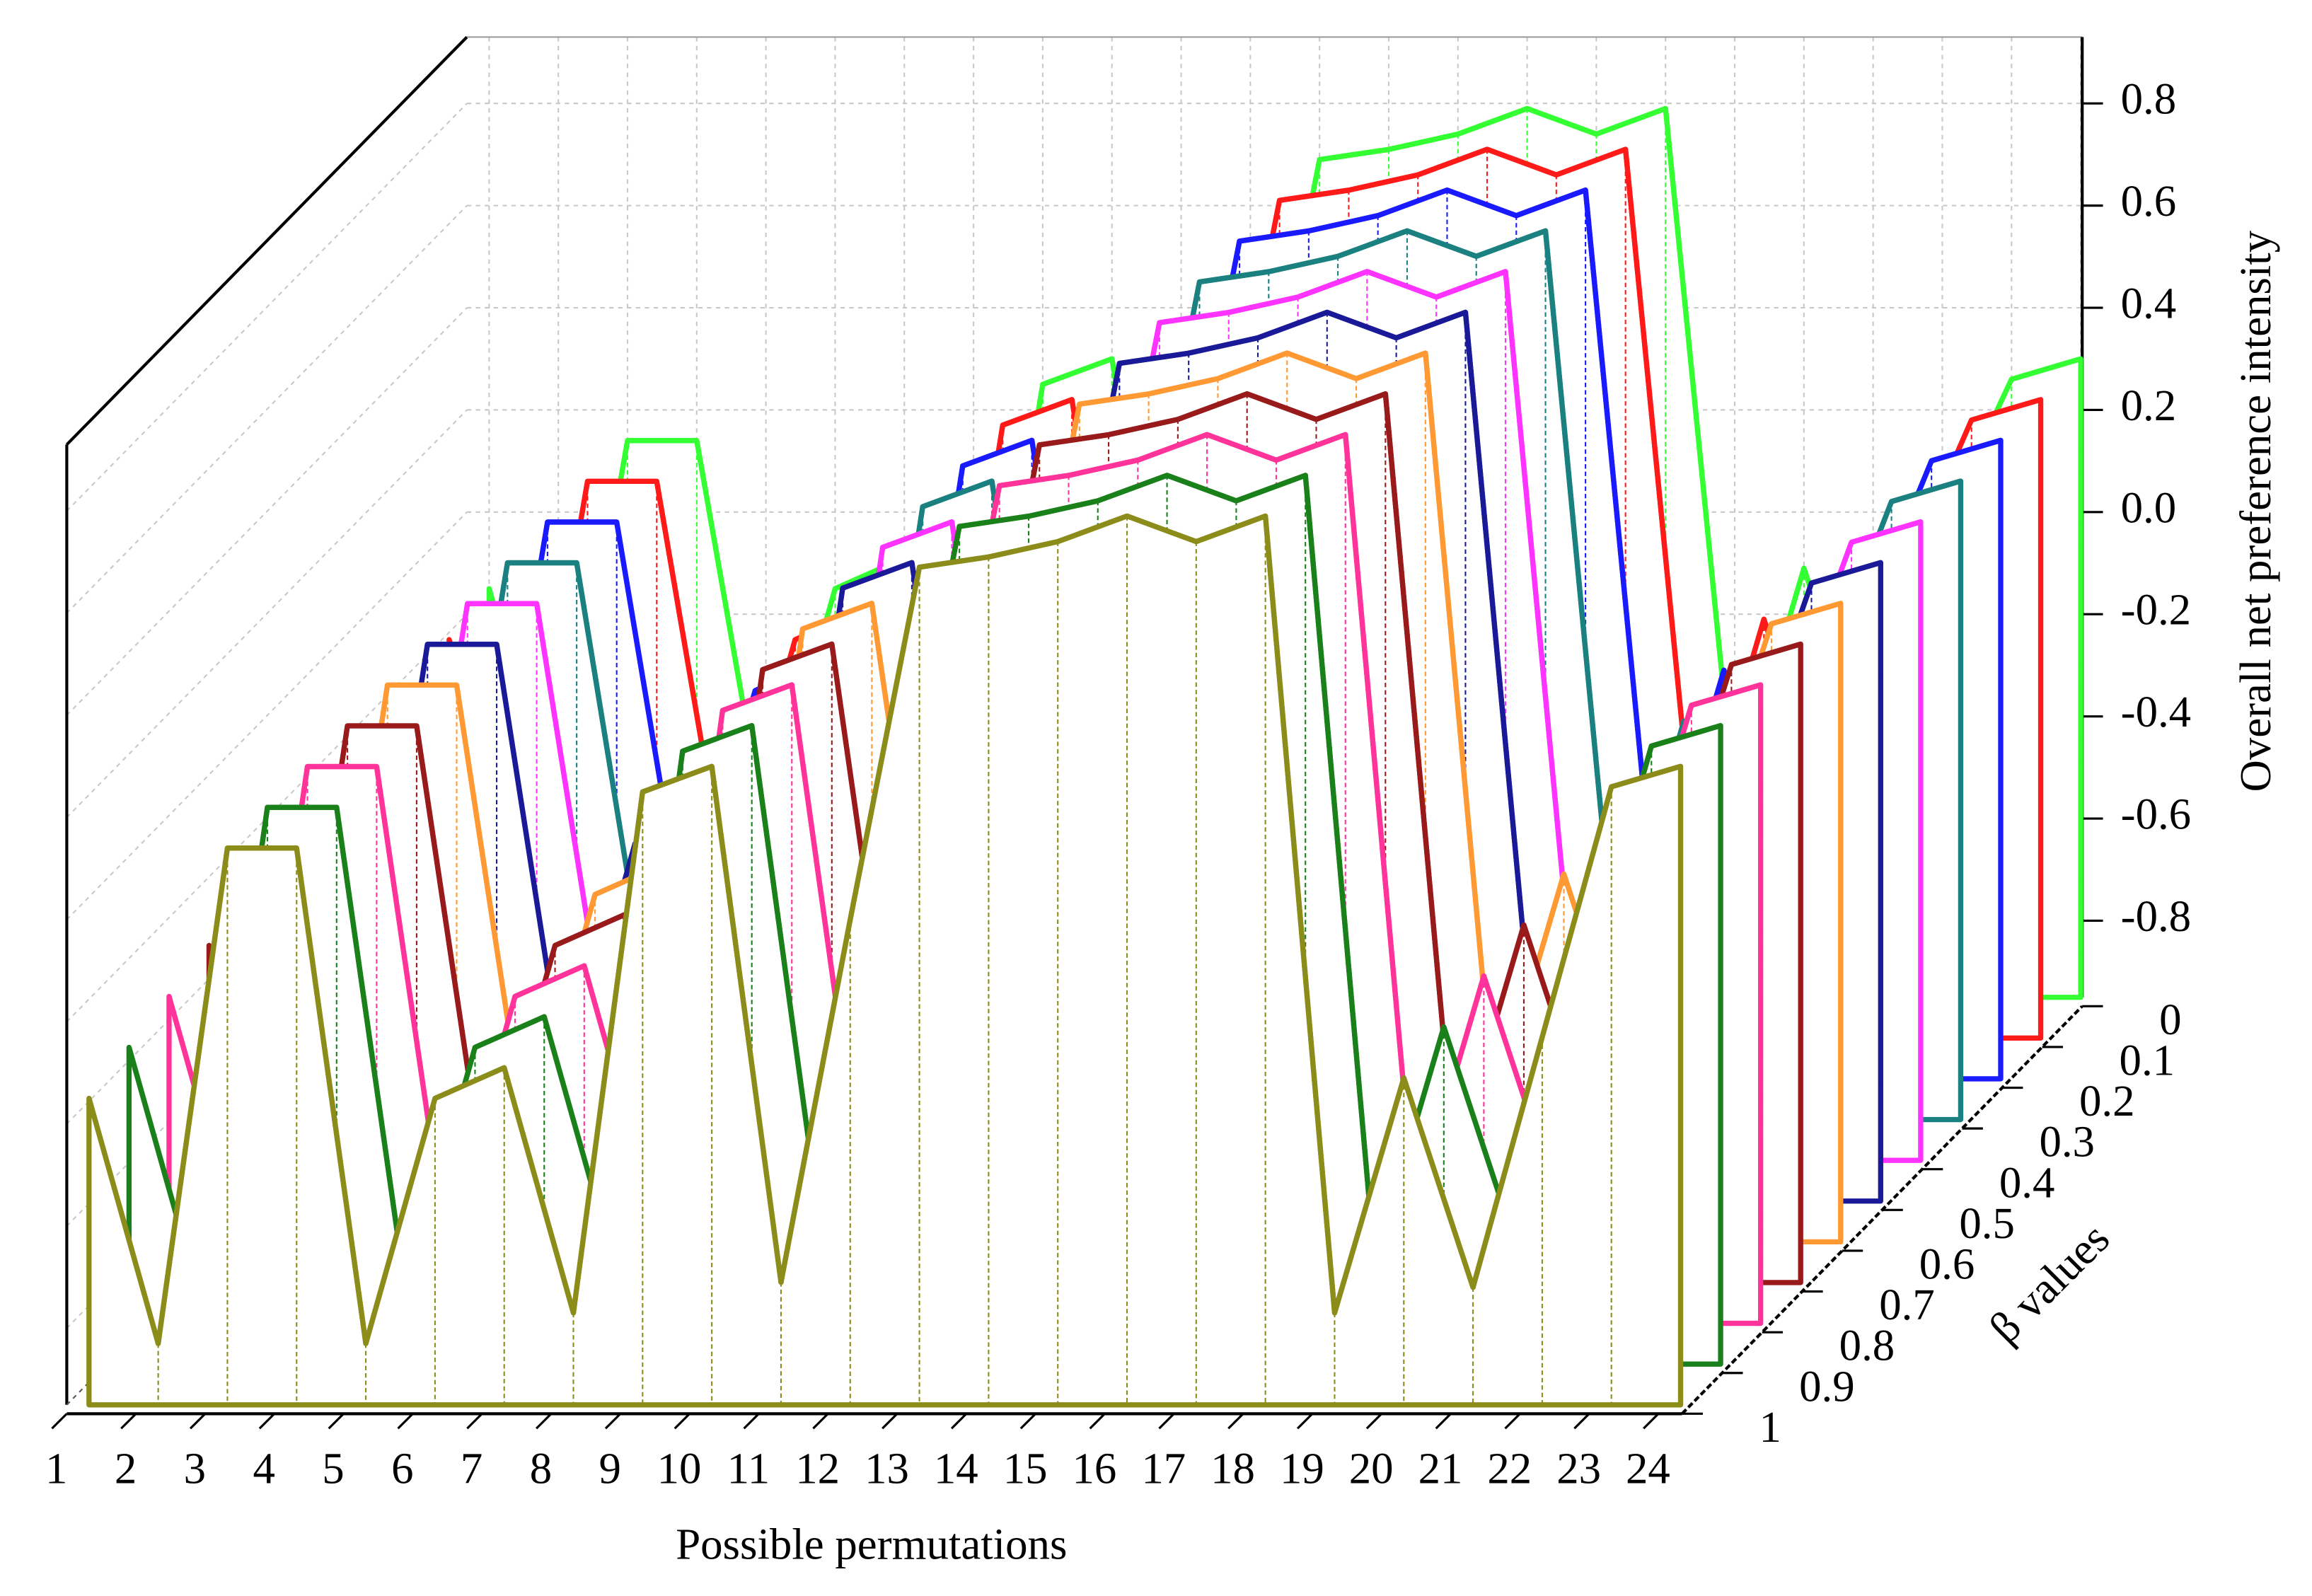  What do you see at coordinates (2149, 405) in the screenshot?
I see `z-tick-label: 0.2` at bounding box center [2149, 405].